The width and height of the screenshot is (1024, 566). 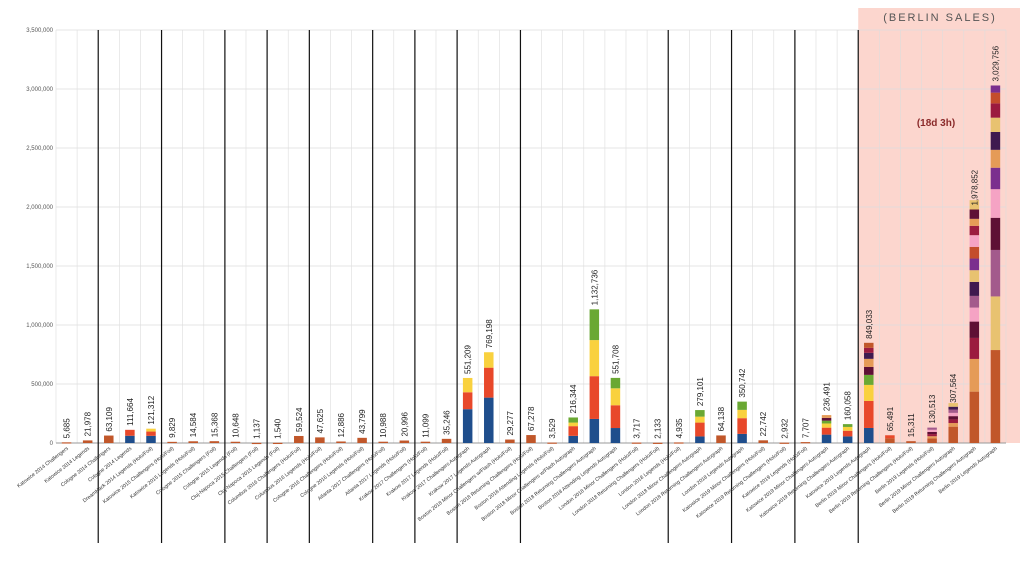 I want to click on data-label: 111,664, so click(x=130, y=412).